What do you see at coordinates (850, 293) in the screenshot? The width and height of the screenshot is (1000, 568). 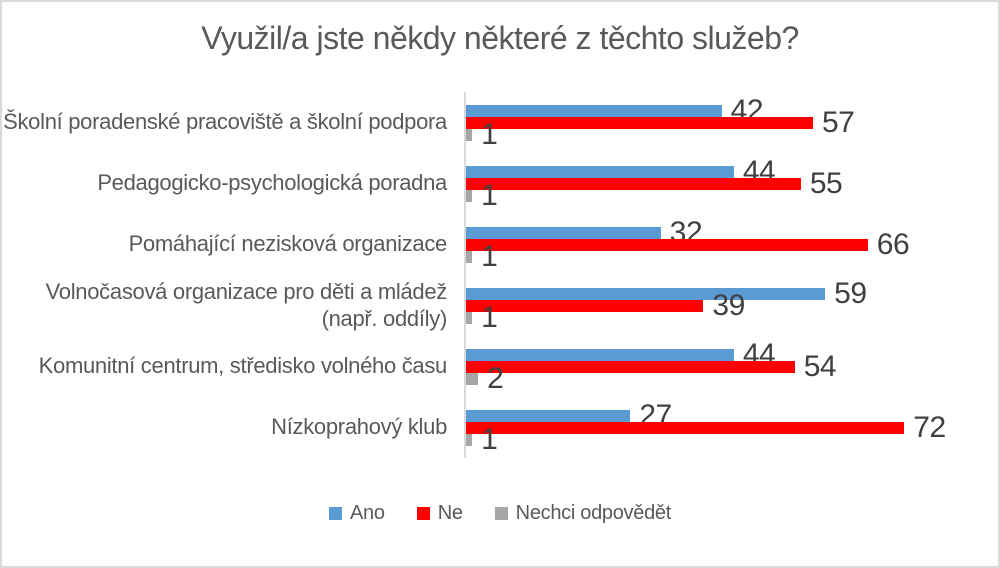 I see `value-label: 59` at bounding box center [850, 293].